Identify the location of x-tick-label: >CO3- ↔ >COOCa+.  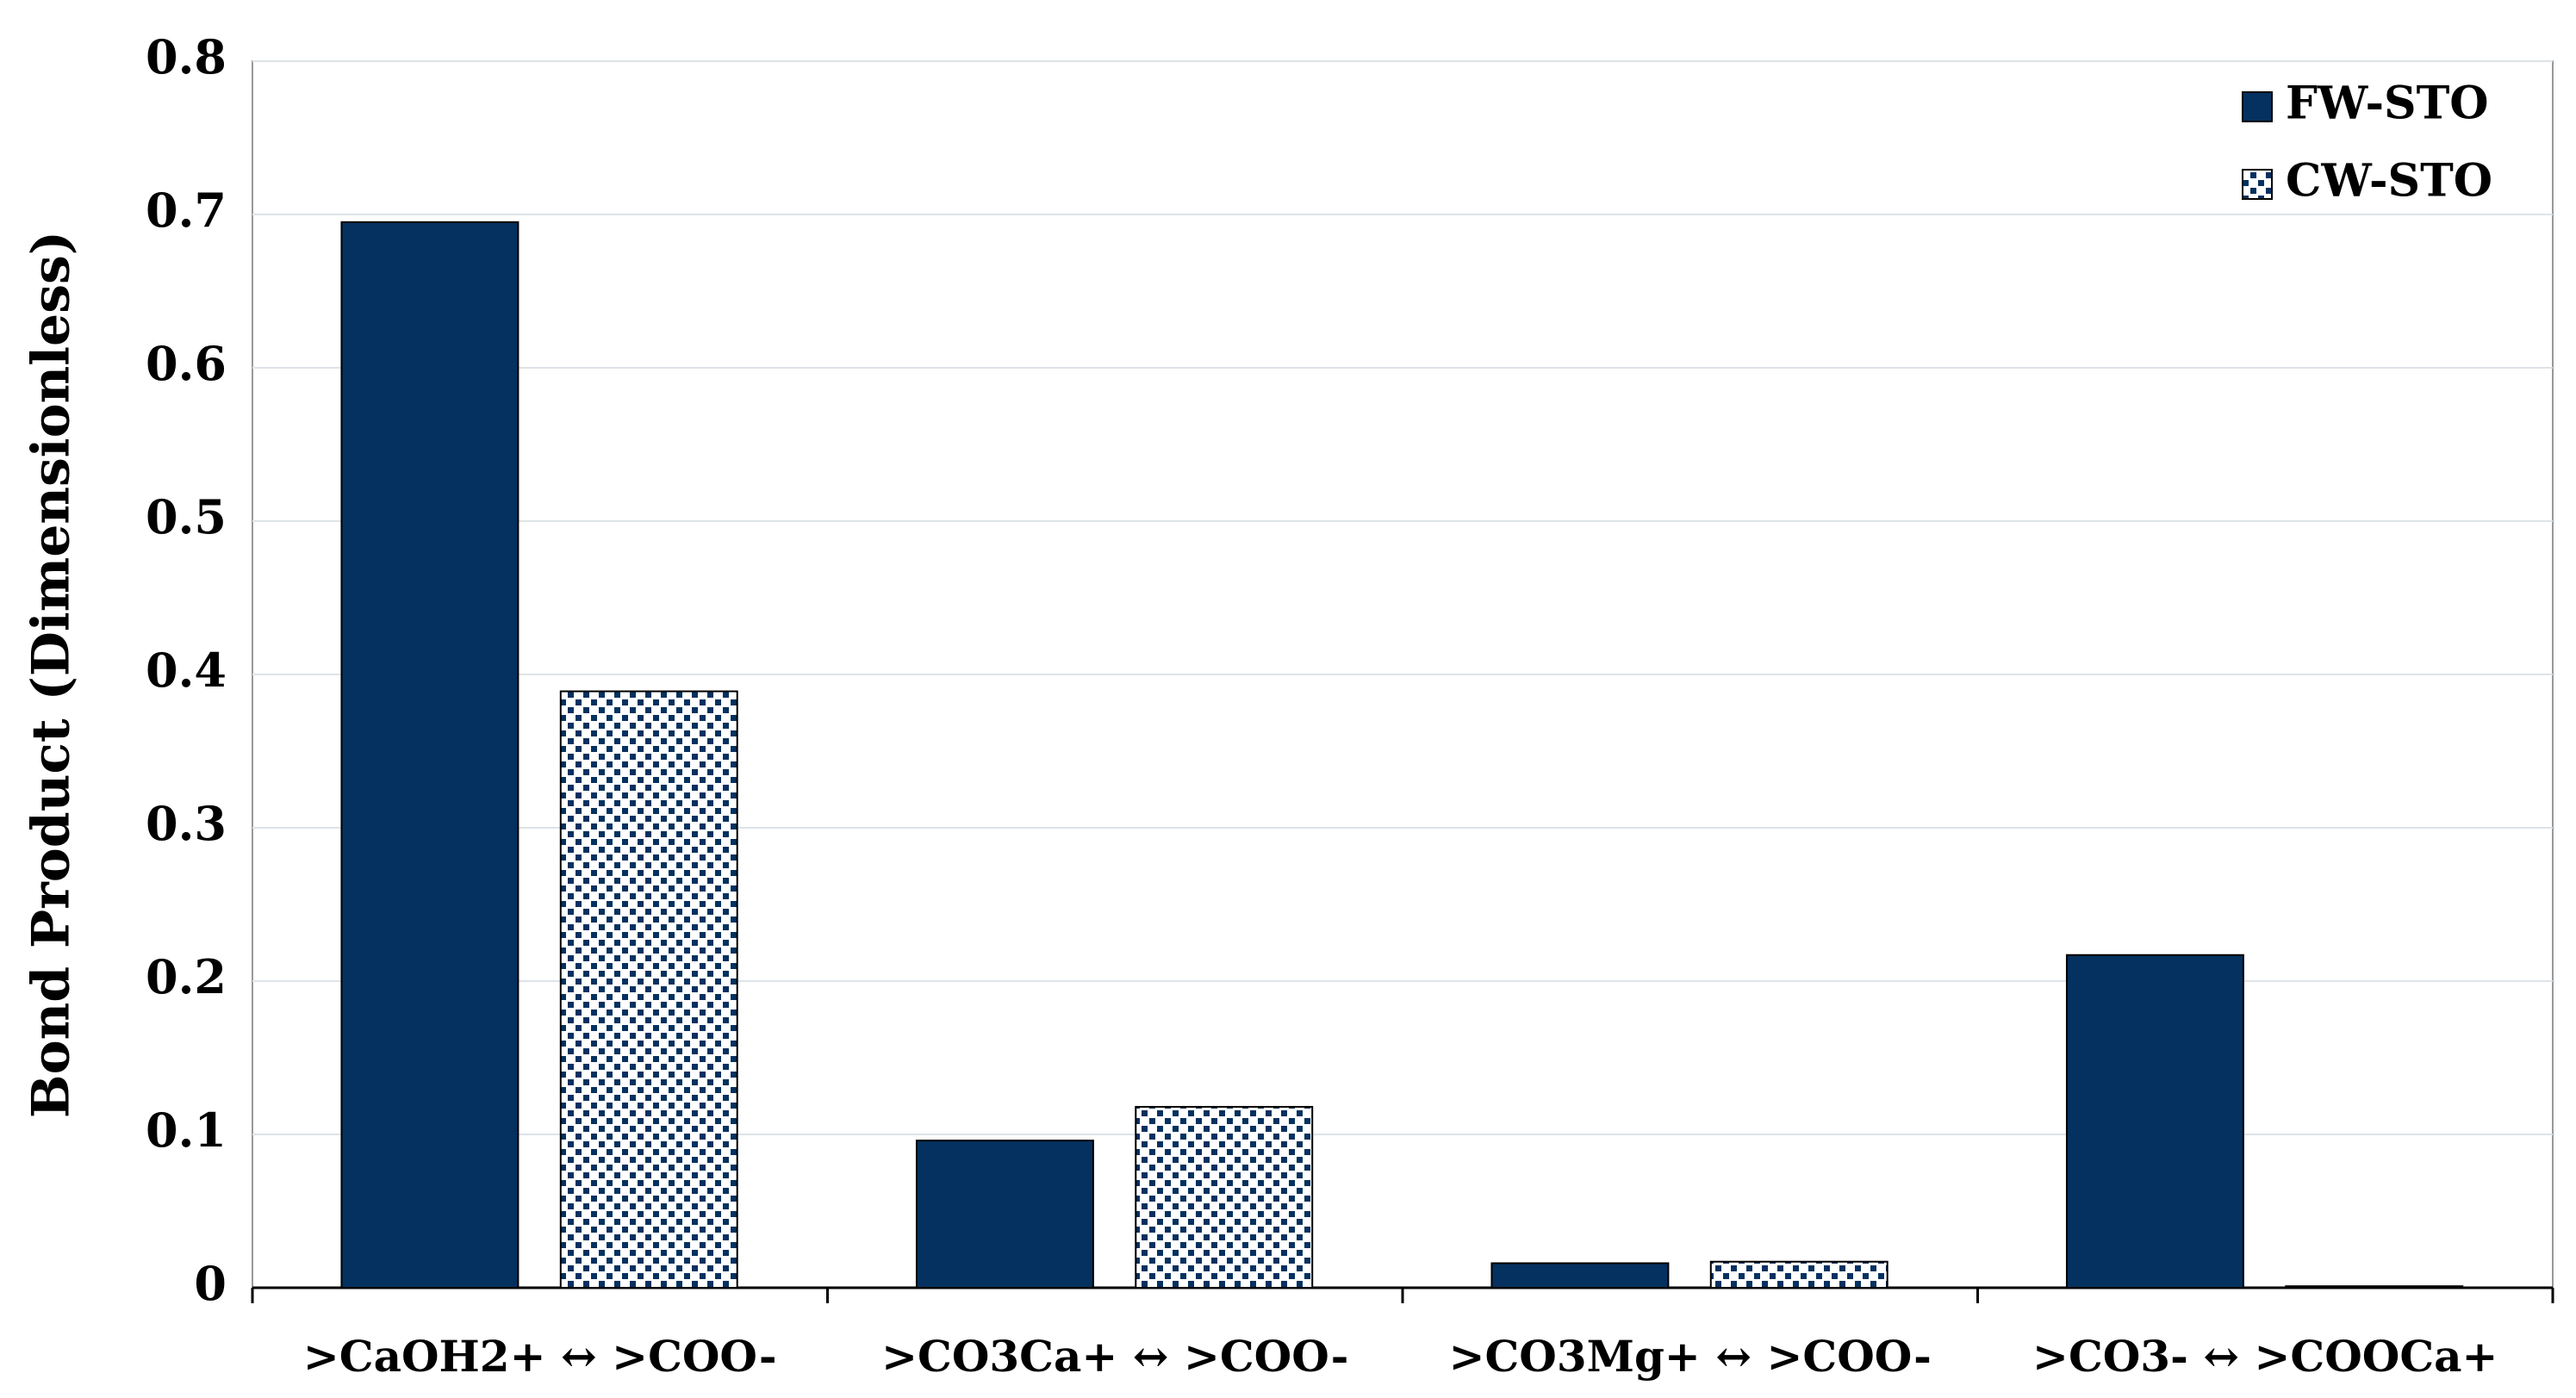
(2265, 1356).